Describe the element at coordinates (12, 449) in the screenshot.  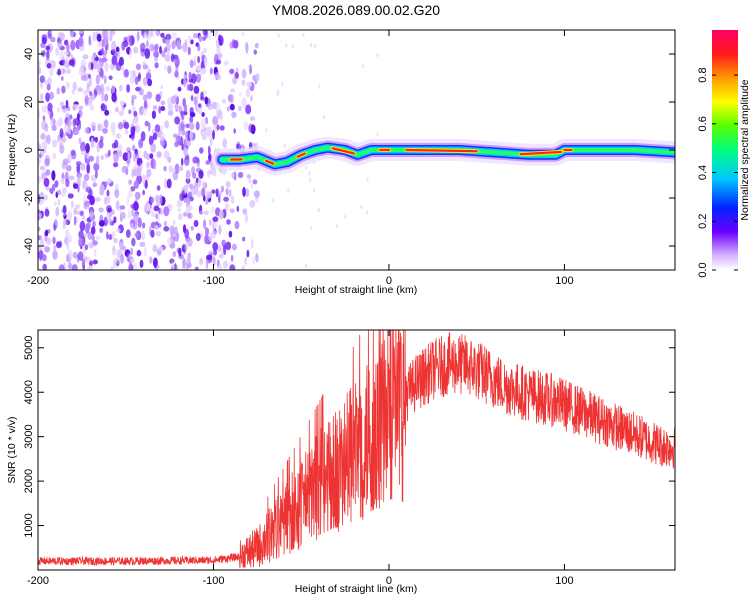
I see `snr-y-label: SNR (10 * v/v)` at that location.